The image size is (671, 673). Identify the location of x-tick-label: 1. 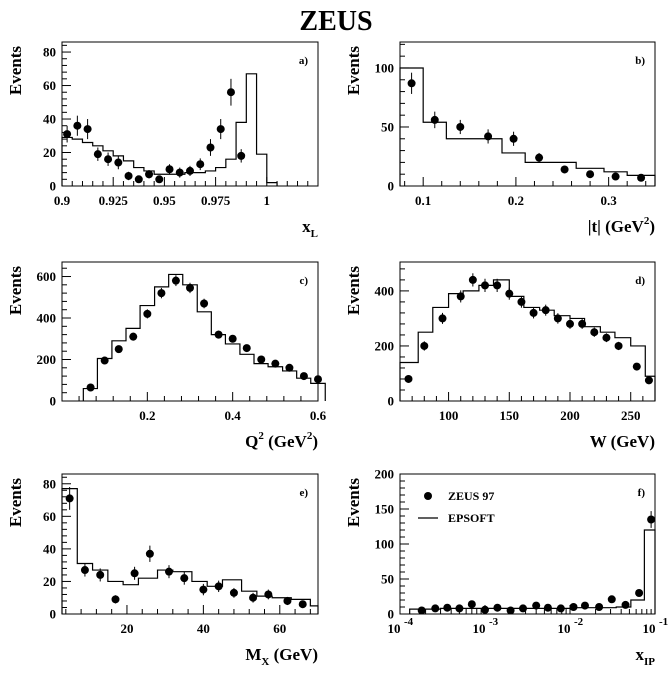
(267, 200).